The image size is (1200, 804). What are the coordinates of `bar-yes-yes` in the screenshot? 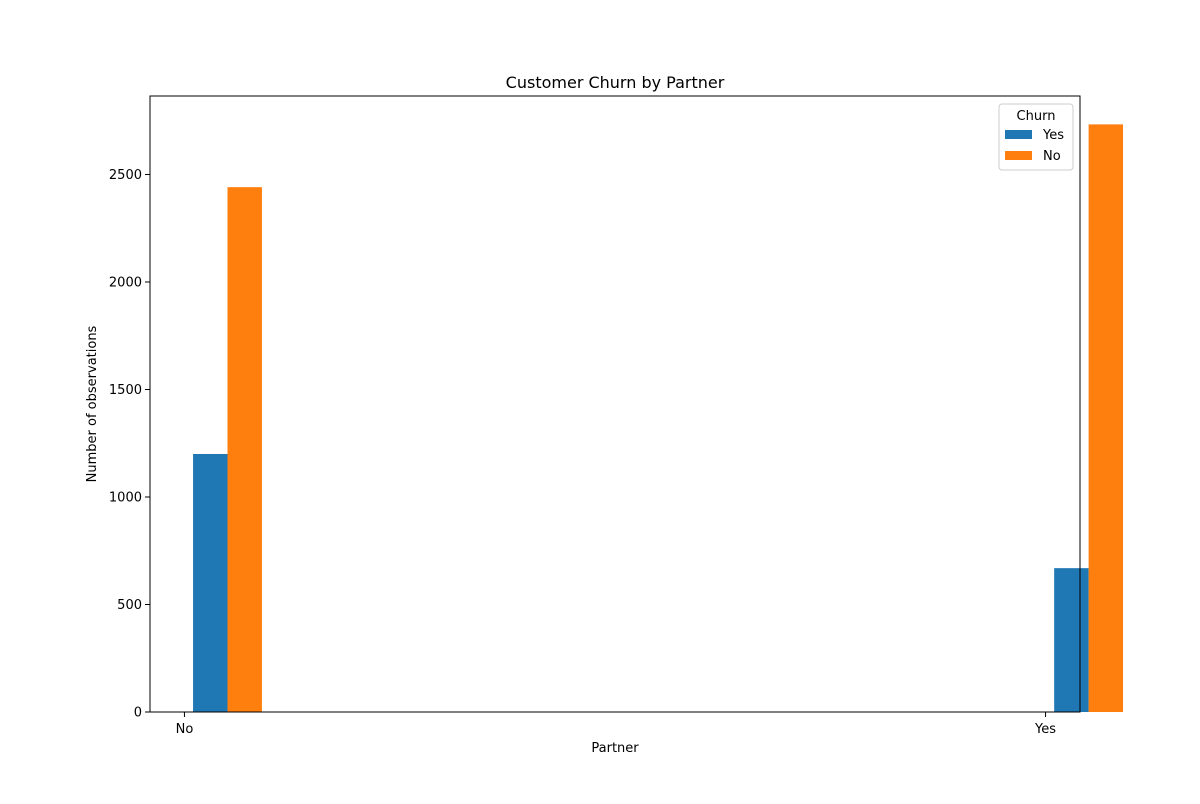 It's located at (1071, 640).